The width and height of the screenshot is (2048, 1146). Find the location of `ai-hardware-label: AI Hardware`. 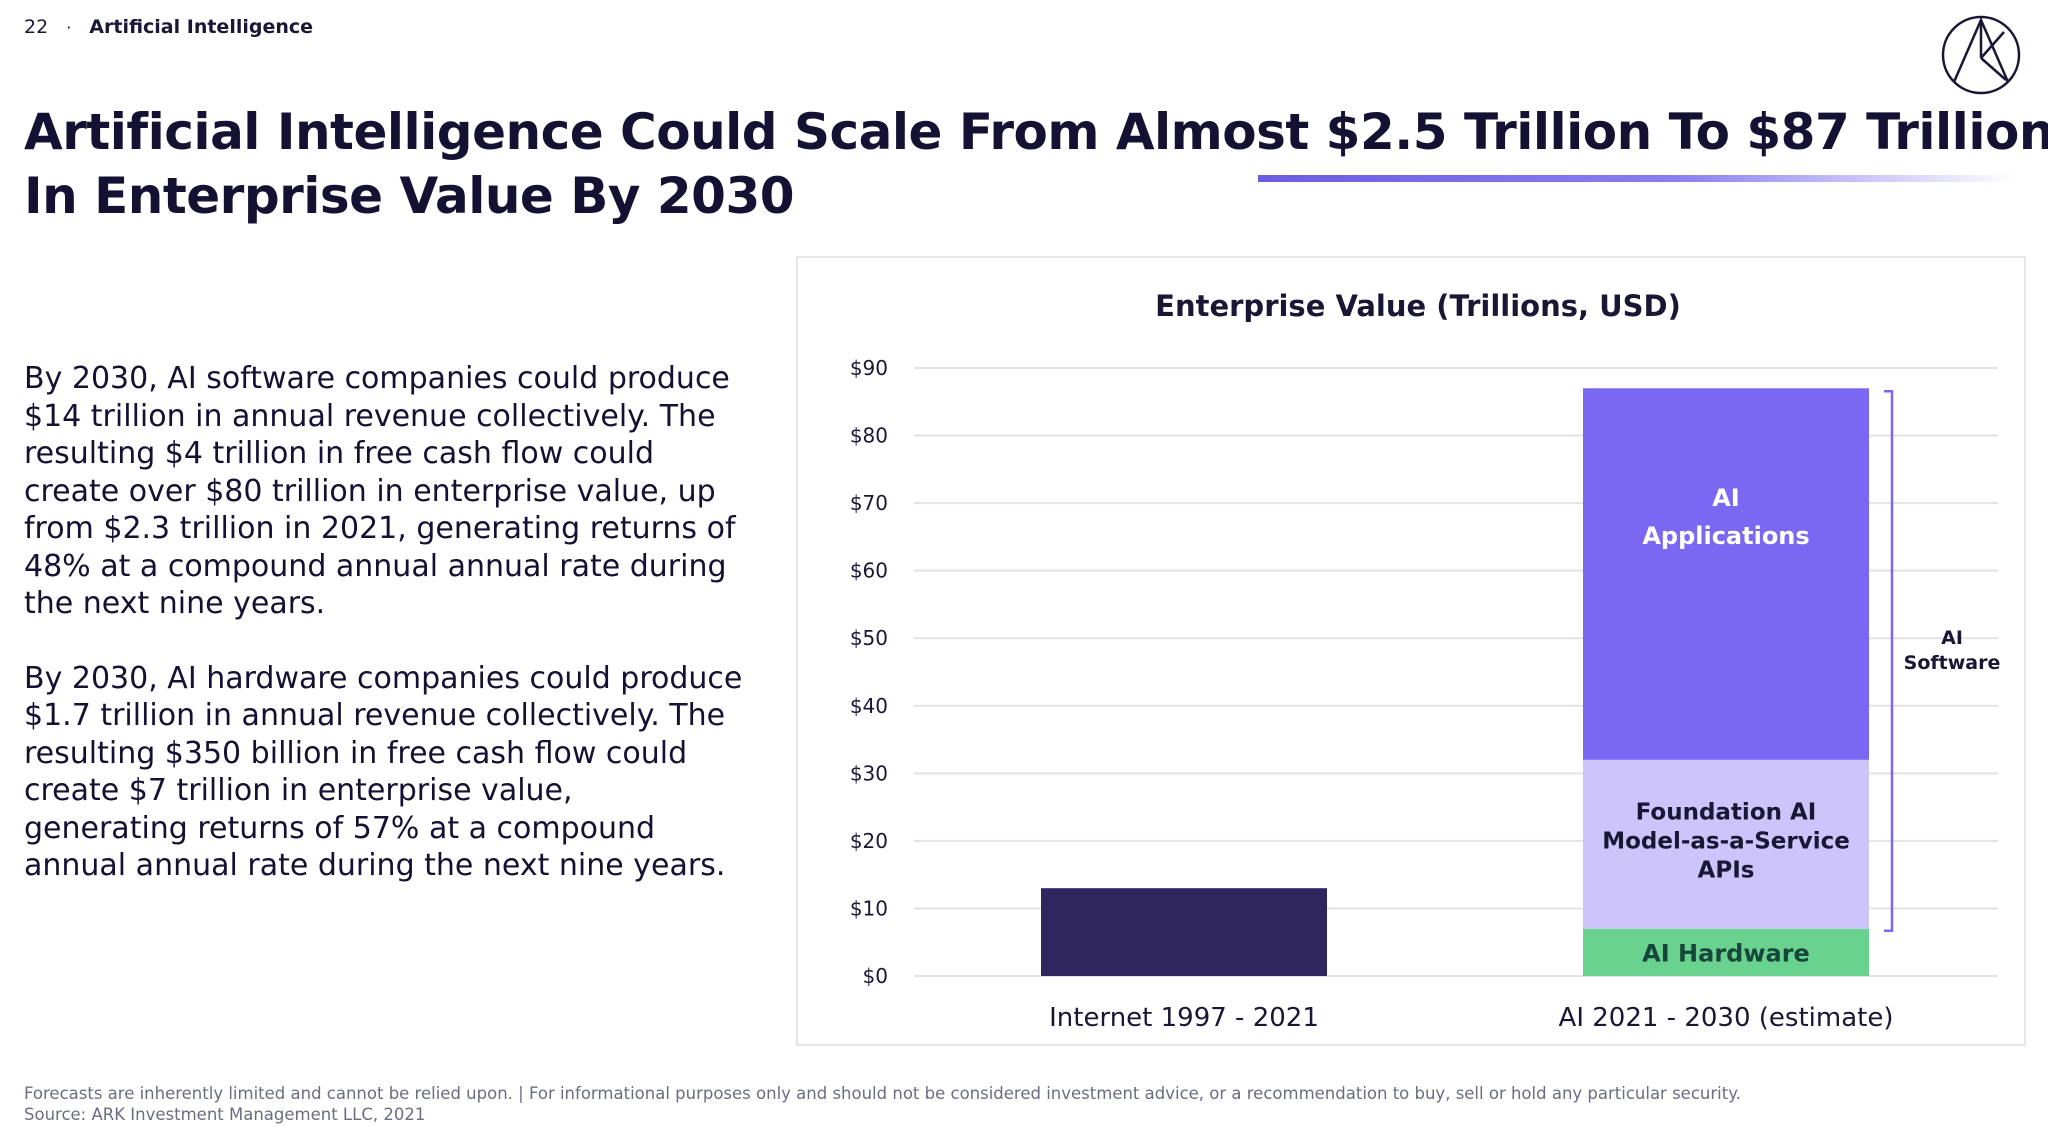

ai-hardware-label: AI Hardware is located at coordinates (1726, 953).